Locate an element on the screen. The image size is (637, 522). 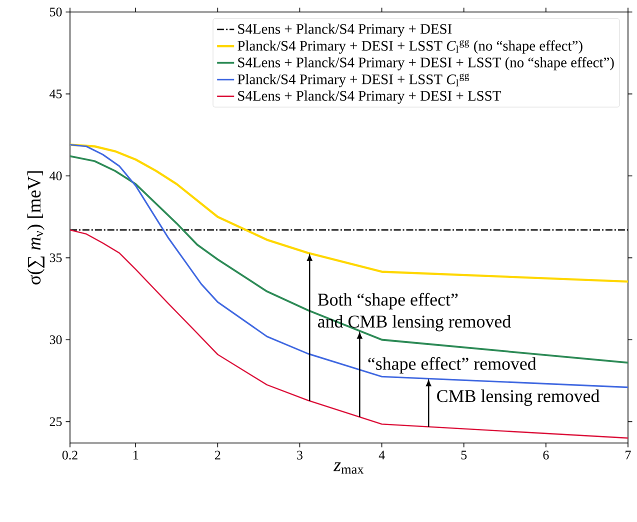
annotation: Both “shape effect” is located at coordinates (388, 301).